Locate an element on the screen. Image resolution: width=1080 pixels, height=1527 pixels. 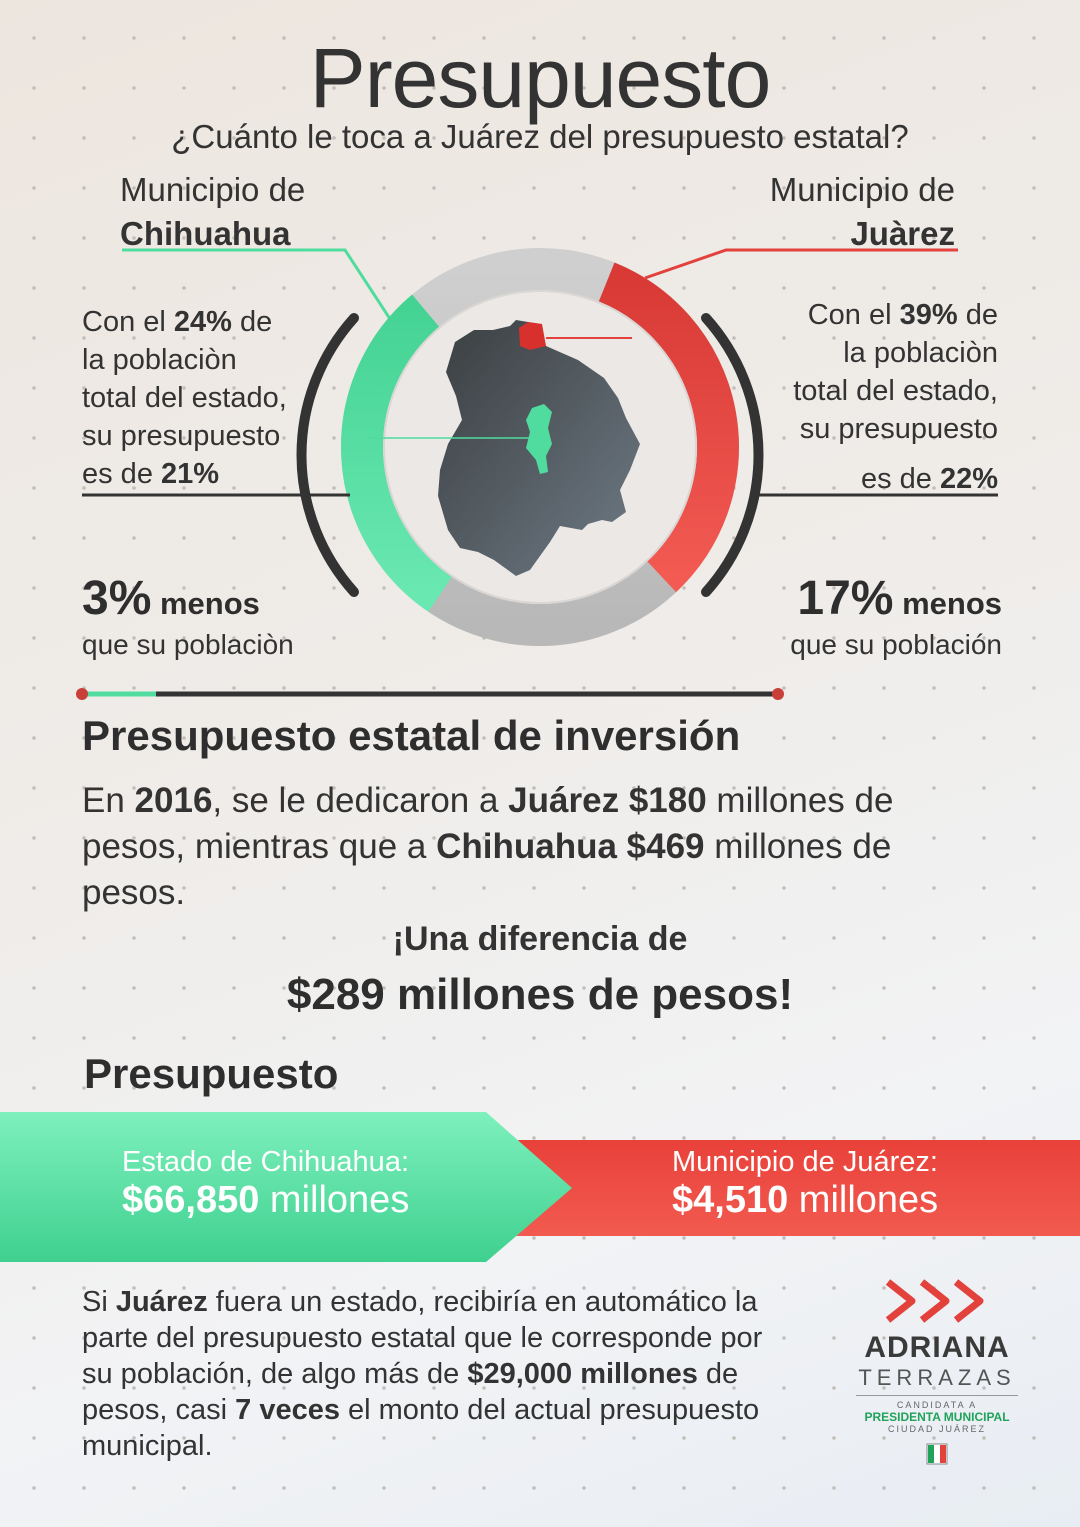
state-budget-arrow is located at coordinates (286, 1187).